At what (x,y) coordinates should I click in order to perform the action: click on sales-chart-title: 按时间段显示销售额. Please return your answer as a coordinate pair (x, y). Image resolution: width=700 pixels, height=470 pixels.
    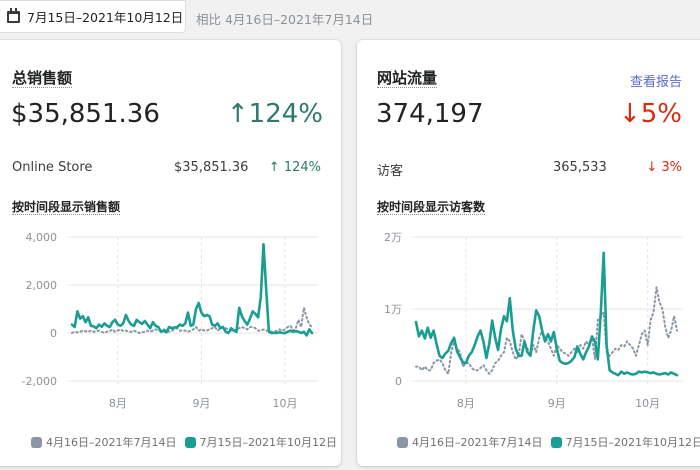
    Looking at the image, I should click on (66, 207).